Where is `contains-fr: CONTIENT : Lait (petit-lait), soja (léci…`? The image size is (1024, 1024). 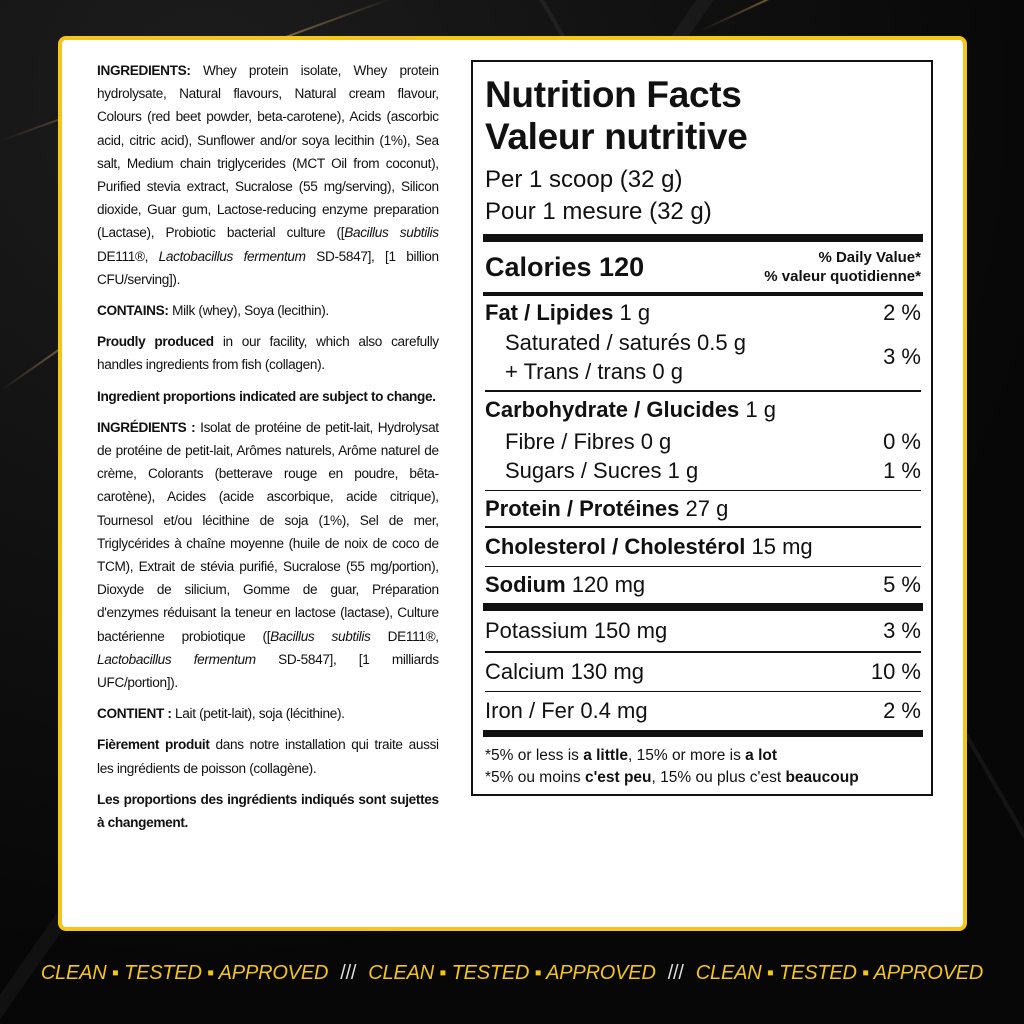 contains-fr: CONTIENT : Lait (petit-lait), soja (léci… is located at coordinates (221, 714).